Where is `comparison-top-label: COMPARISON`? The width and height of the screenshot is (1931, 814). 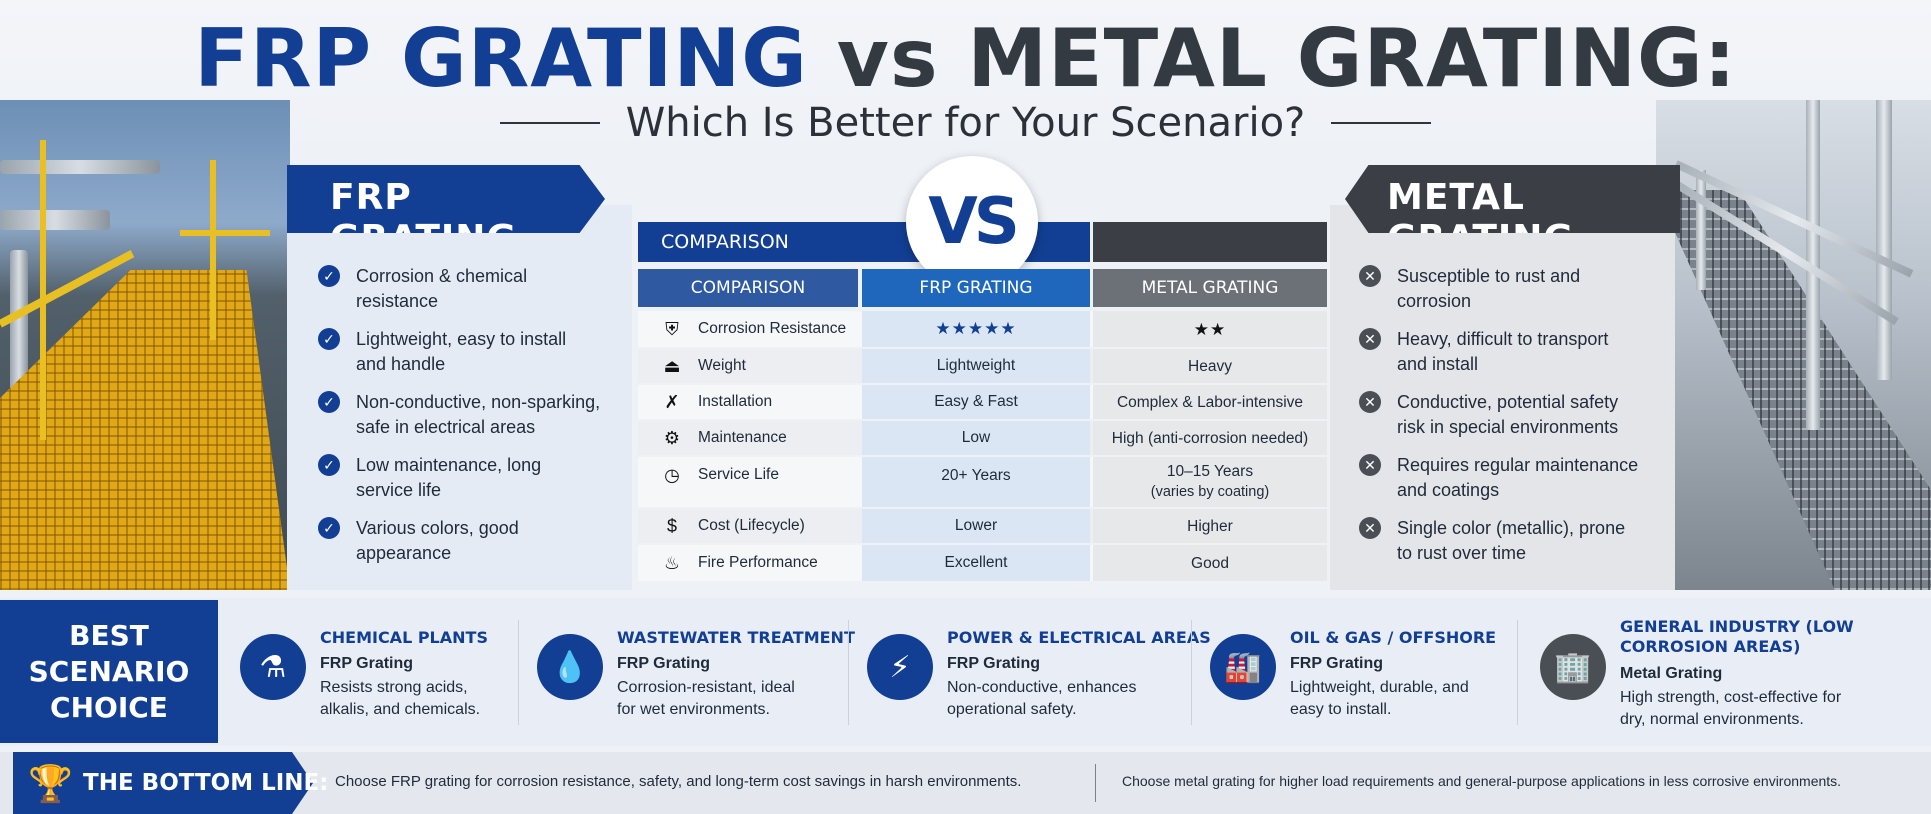
comparison-top-label: COMPARISON is located at coordinates (725, 242).